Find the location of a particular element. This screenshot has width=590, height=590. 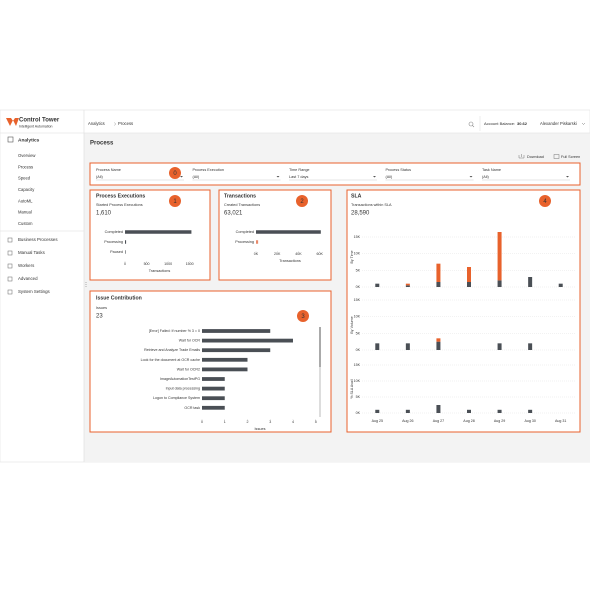

user-menu-caret is located at coordinates (583, 123).